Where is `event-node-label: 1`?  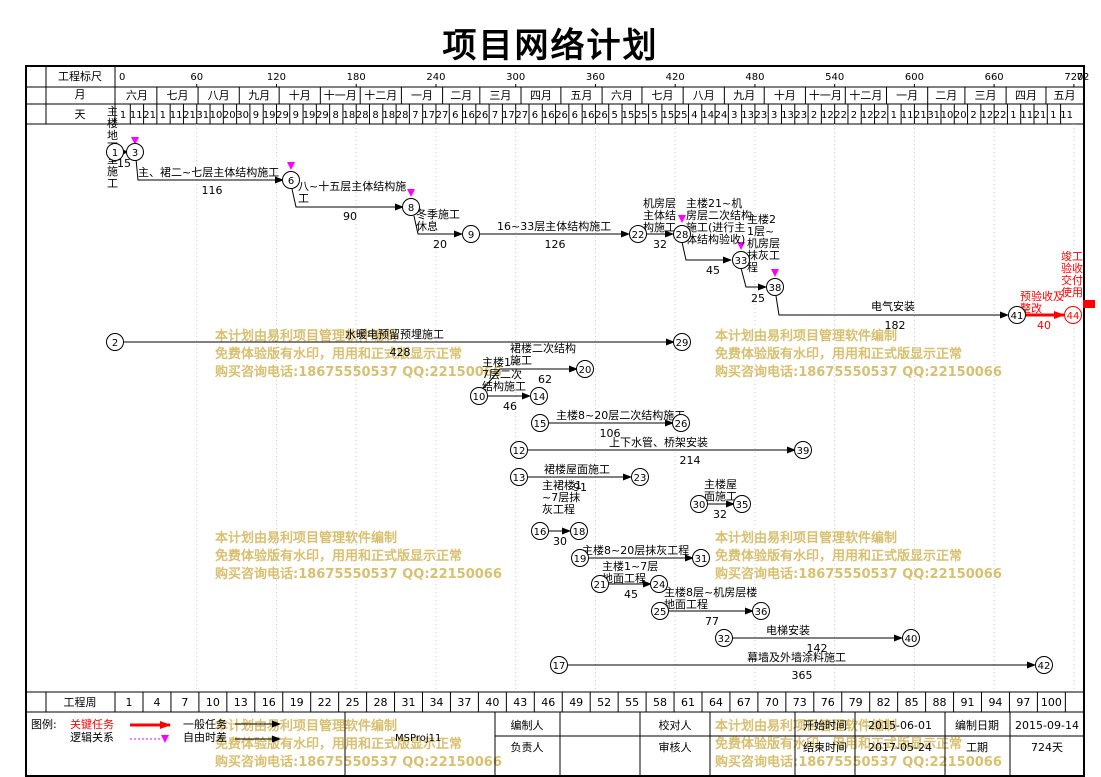 event-node-label: 1 is located at coordinates (115, 153).